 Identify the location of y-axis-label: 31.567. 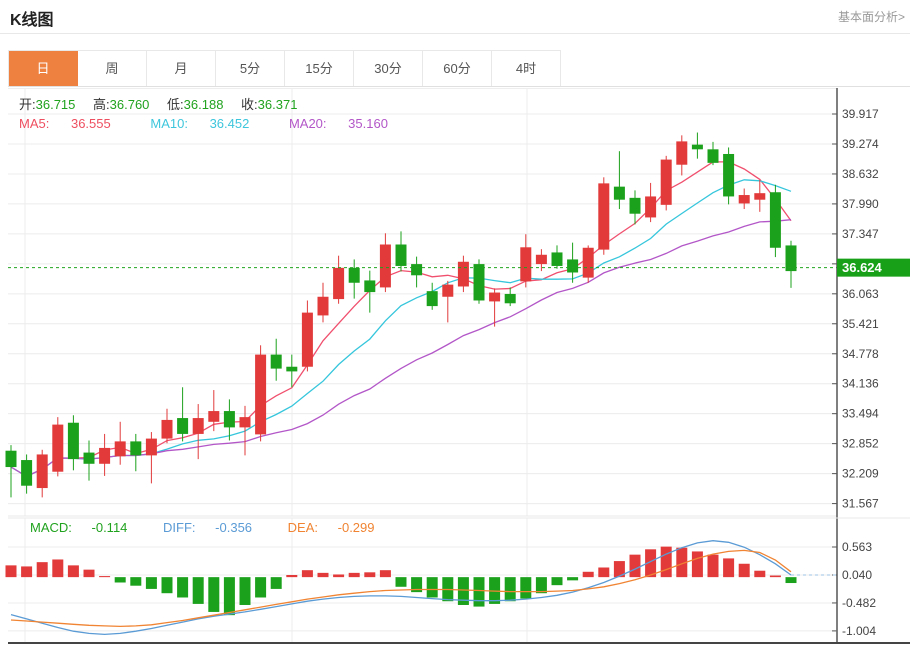
(860, 504).